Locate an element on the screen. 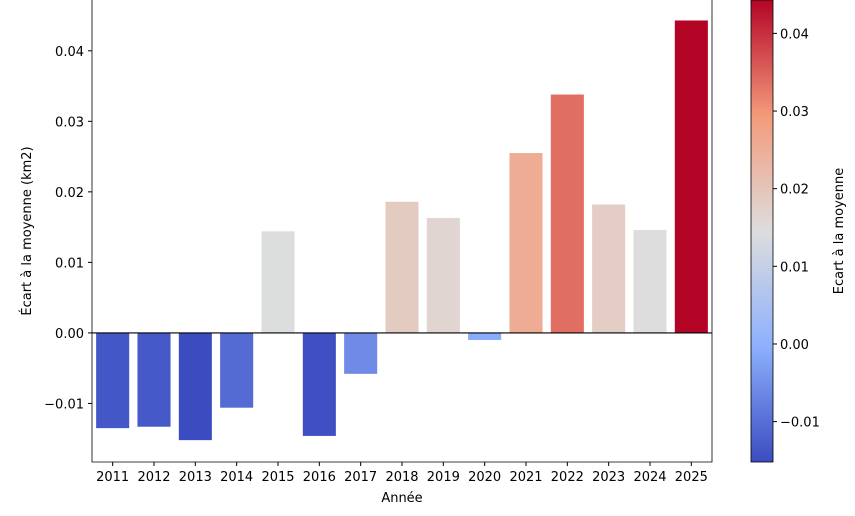 This screenshot has width=855, height=516. x-tick-label: 2017 is located at coordinates (360, 477).